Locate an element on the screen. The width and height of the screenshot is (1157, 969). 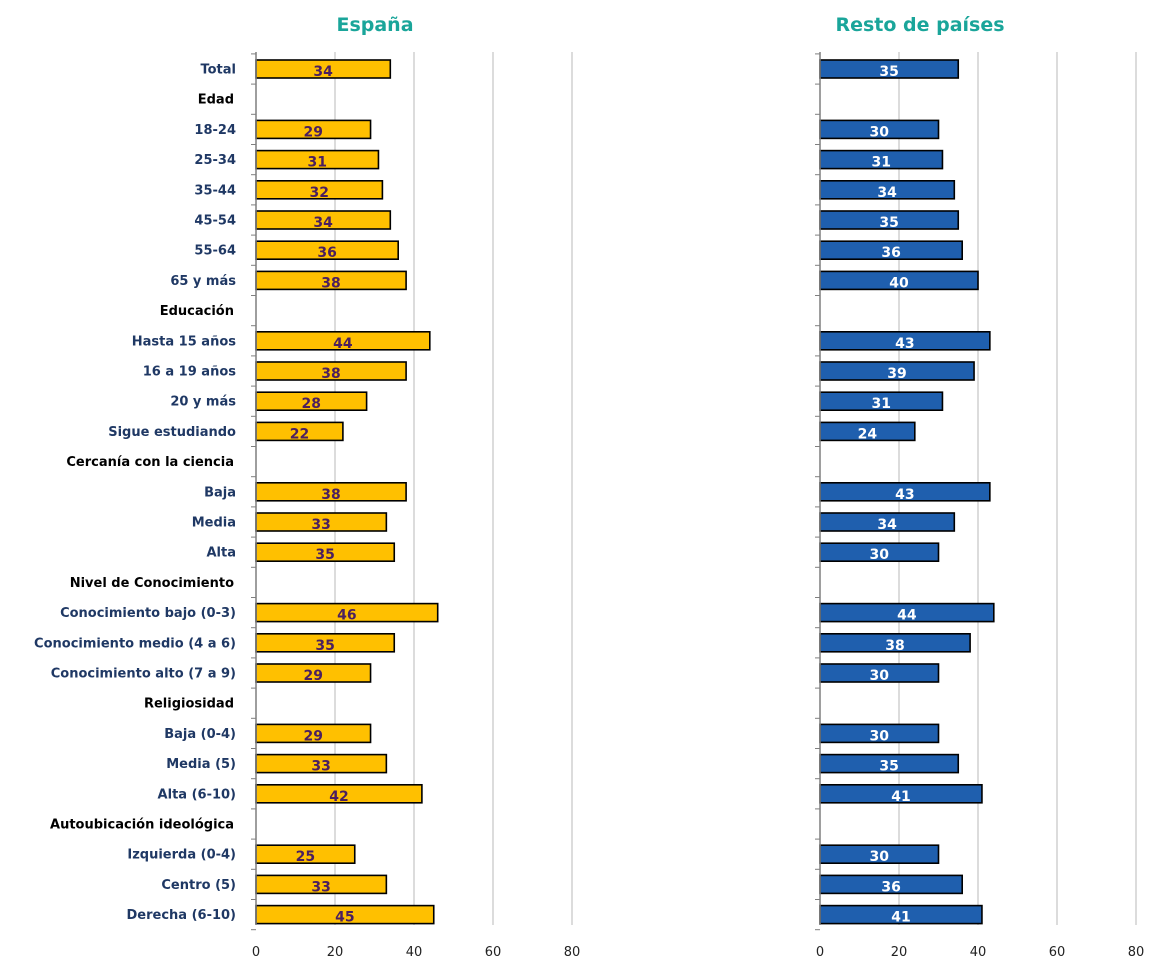
category-label-16-a-19-anos: 16 a 19 años is located at coordinates (189, 372).